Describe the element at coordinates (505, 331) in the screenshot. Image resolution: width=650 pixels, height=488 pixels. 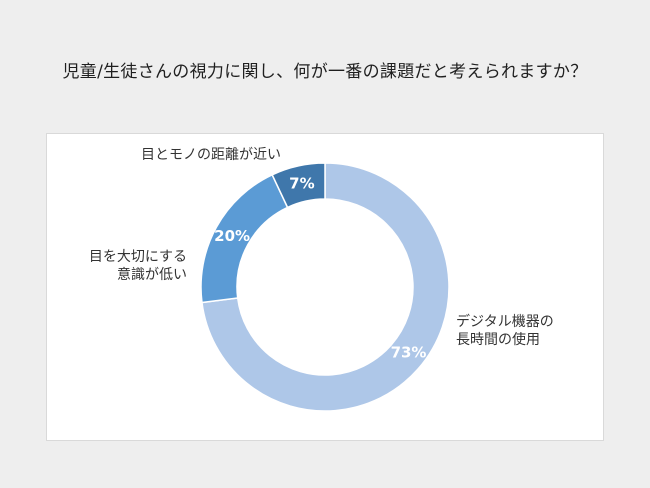
I see `category-label-digital-devices: デジタル機器の 長時間の使用` at that location.